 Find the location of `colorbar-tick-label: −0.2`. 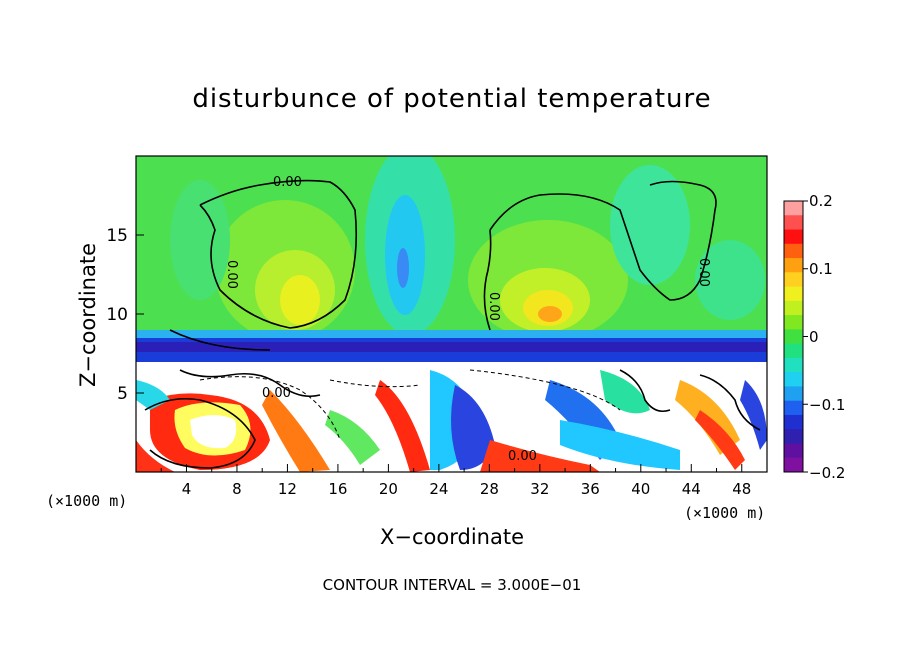

colorbar-tick-label: −0.2 is located at coordinates (827, 473).